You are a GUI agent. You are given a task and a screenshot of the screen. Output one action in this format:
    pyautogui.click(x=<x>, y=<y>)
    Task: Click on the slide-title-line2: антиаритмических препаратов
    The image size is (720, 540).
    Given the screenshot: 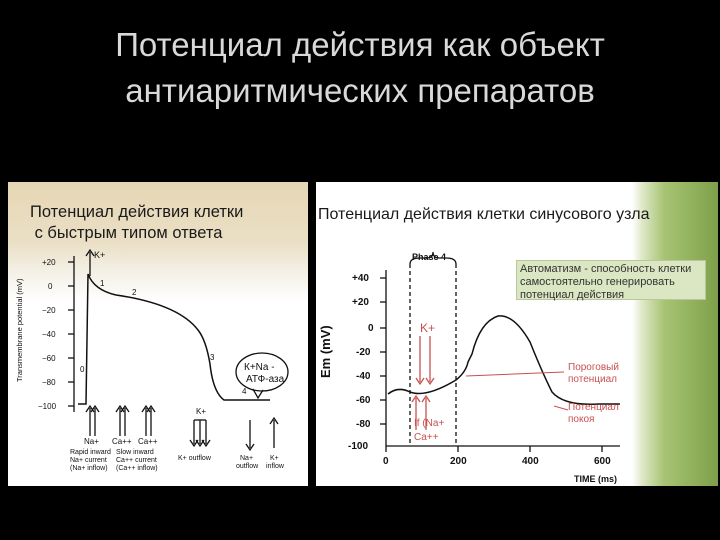 What is the action you would take?
    pyautogui.click(x=360, y=90)
    